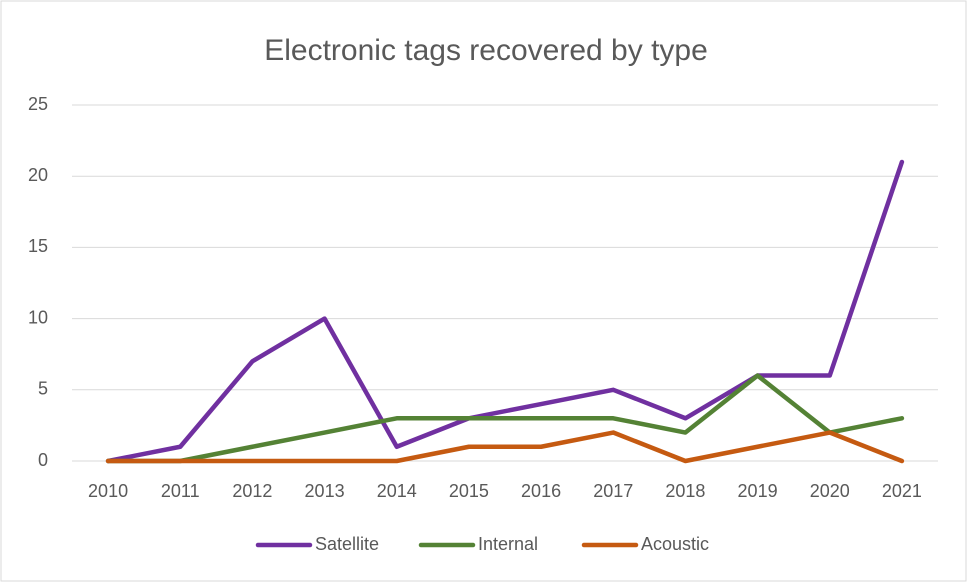 The width and height of the screenshot is (968, 583). I want to click on y-tick-label: 5, so click(43, 389).